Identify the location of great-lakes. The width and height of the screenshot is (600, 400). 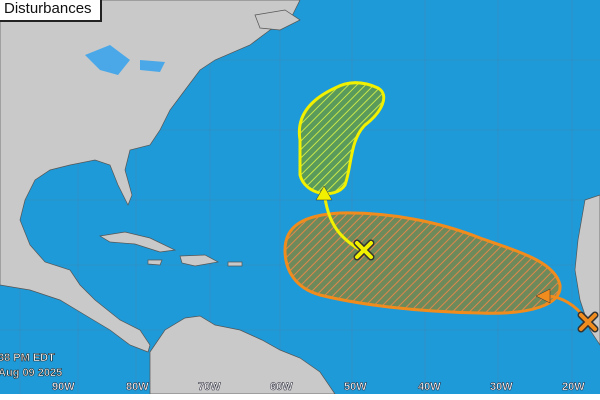
(125, 60).